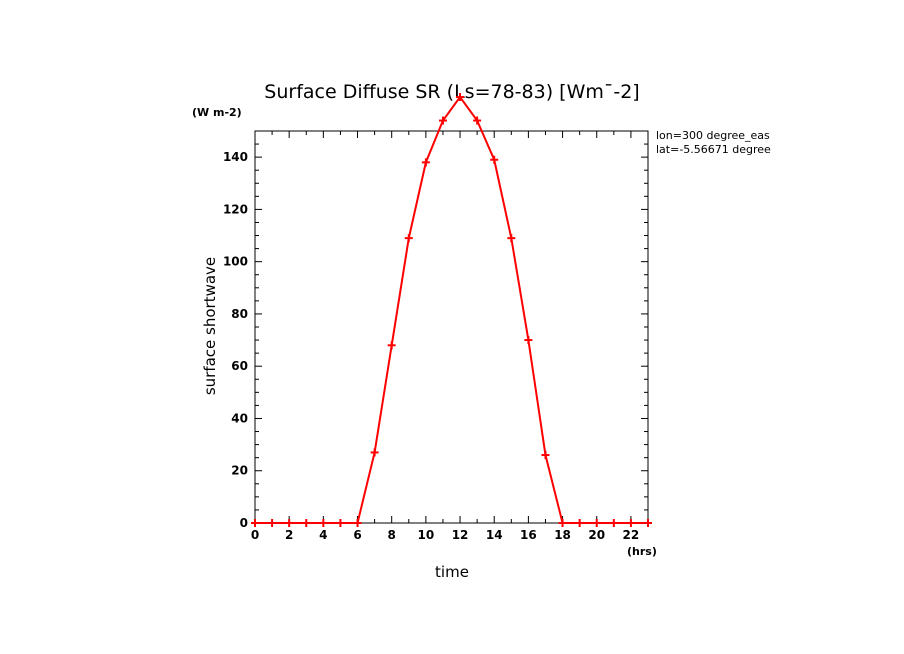  What do you see at coordinates (239, 418) in the screenshot?
I see `y-tick-label: 40` at bounding box center [239, 418].